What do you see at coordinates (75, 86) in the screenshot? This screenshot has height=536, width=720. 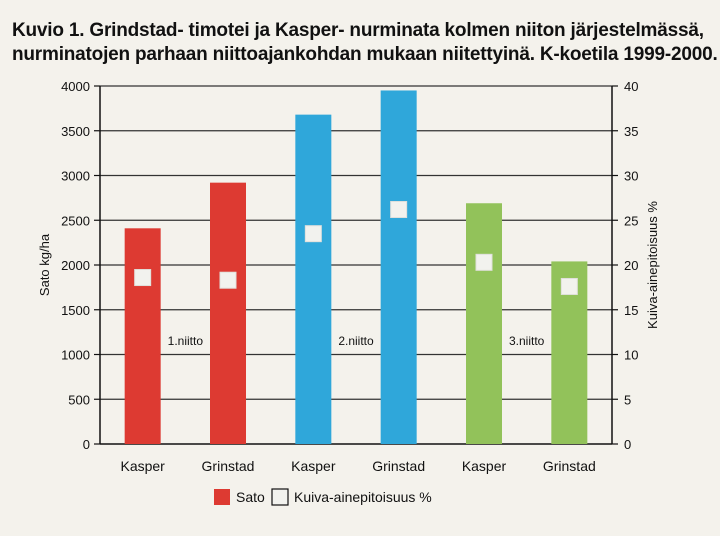 I see `left-tick-label: 4000` at bounding box center [75, 86].